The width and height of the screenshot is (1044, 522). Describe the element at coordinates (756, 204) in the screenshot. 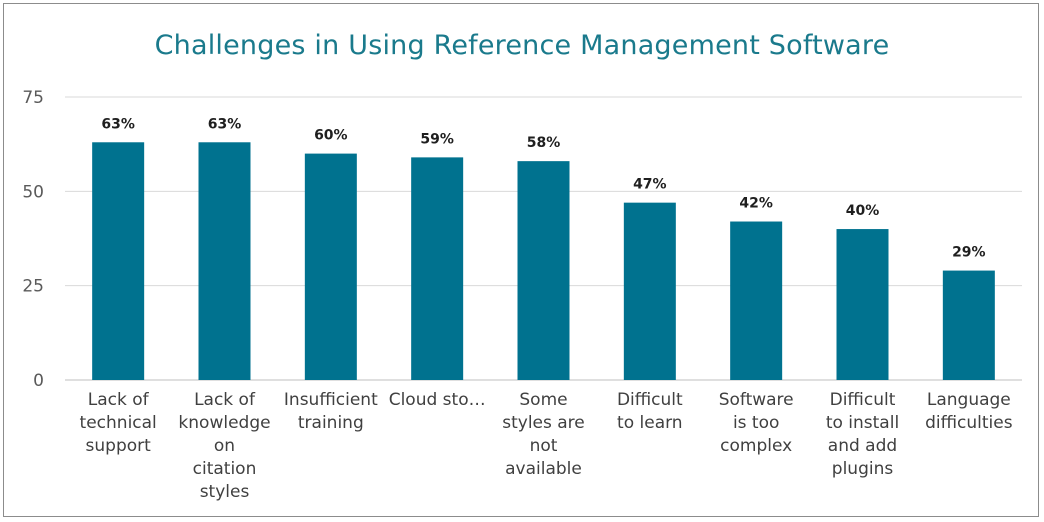

I see `data-label: 42%` at that location.